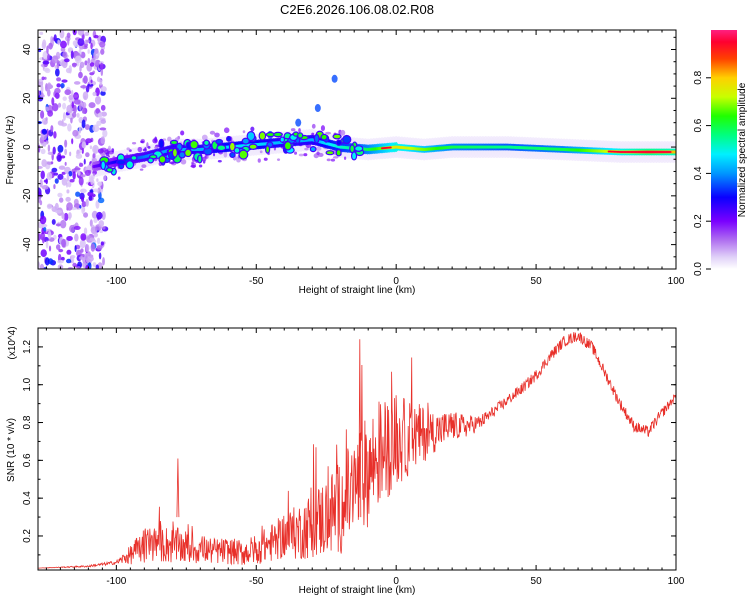  I want to click on snr-ylabel: SNR (10 * v/v), so click(11, 450).